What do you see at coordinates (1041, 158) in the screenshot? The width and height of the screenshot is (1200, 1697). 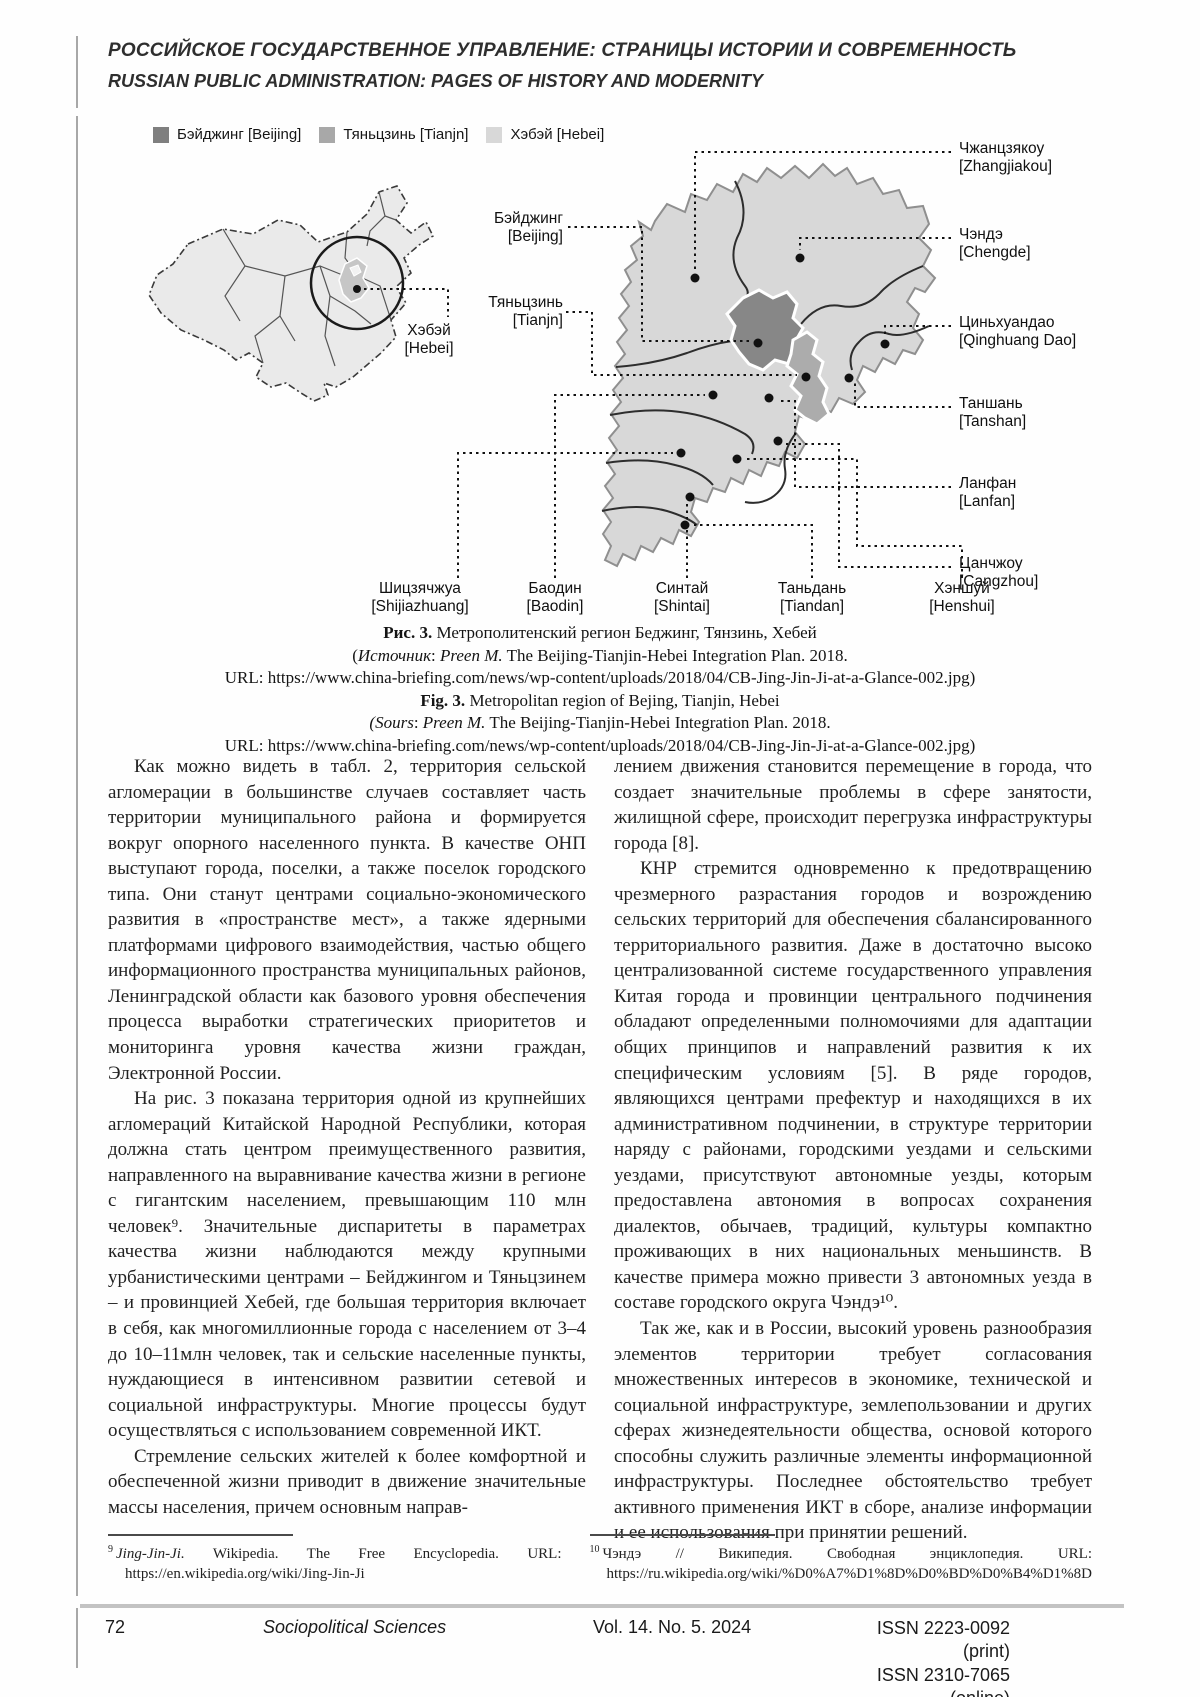 I see `label-zhangjiakou: Чжанцзякоу [Zhangjiakou]` at bounding box center [1041, 158].